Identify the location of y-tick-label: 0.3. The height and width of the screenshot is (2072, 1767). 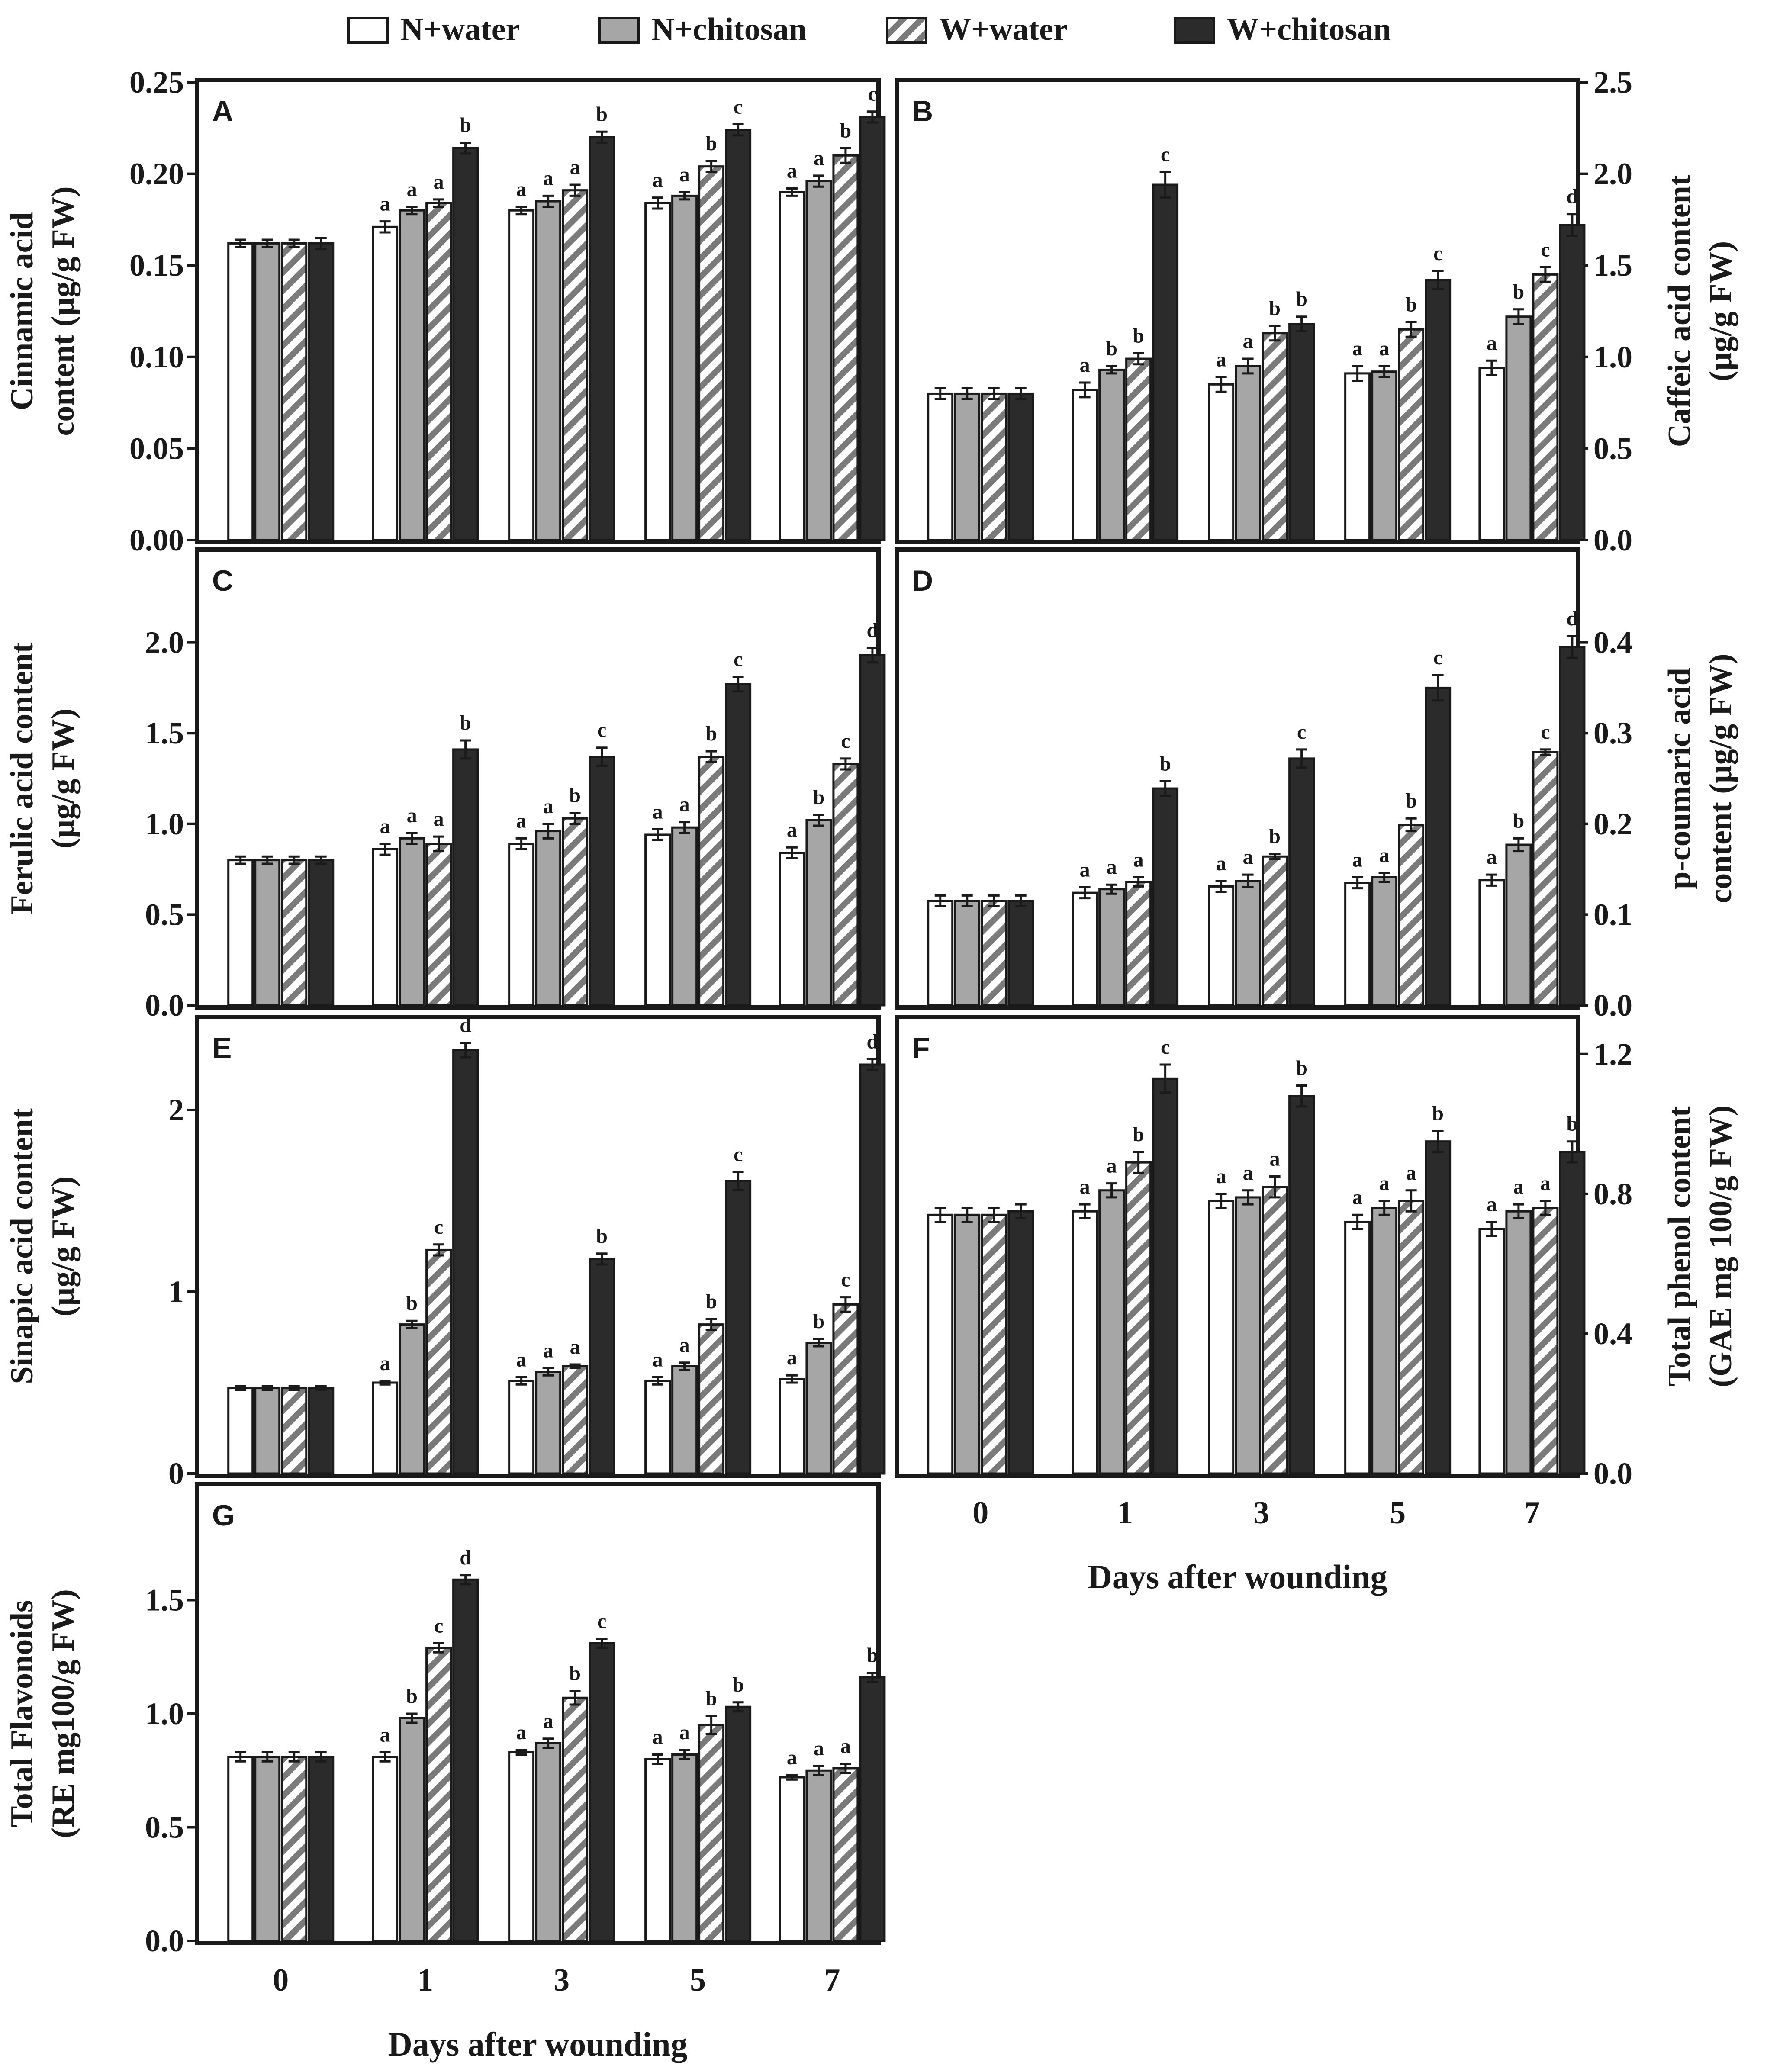
(1612, 733).